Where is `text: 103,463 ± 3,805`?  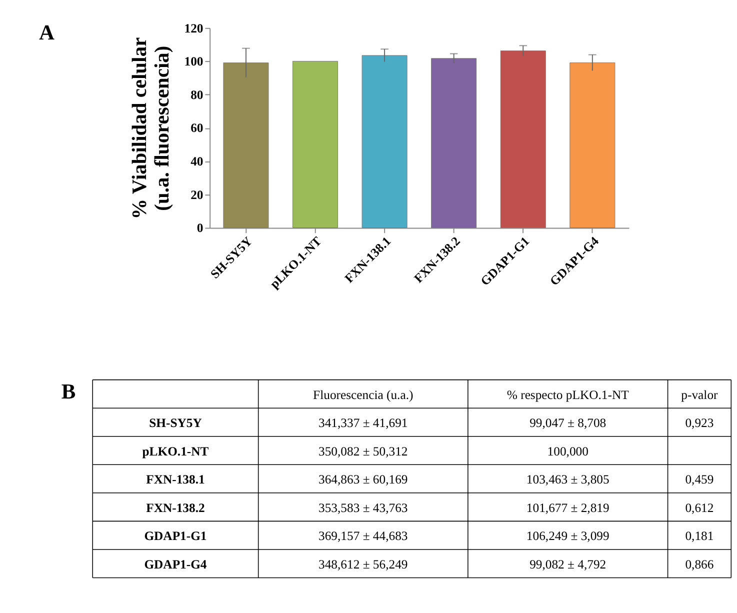 text: 103,463 ± 3,805 is located at coordinates (568, 479).